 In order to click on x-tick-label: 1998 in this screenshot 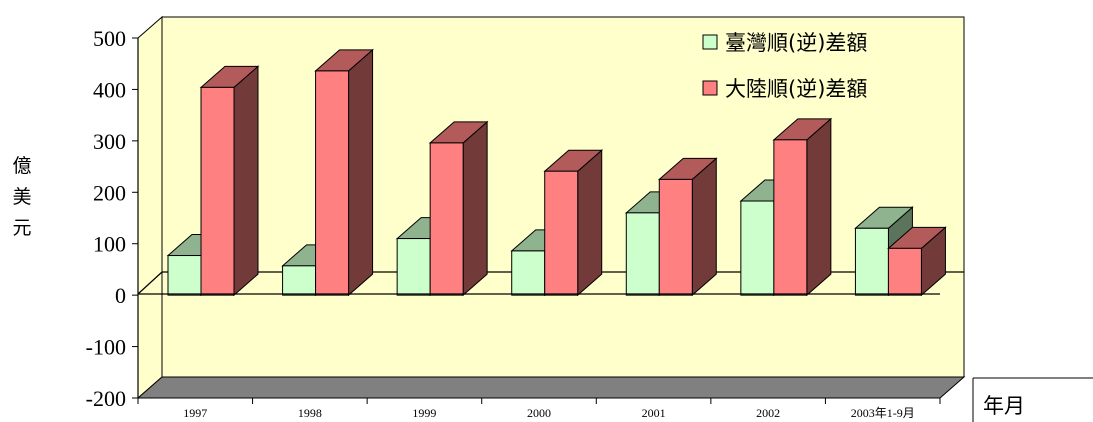, I will do `click(310, 413)`.